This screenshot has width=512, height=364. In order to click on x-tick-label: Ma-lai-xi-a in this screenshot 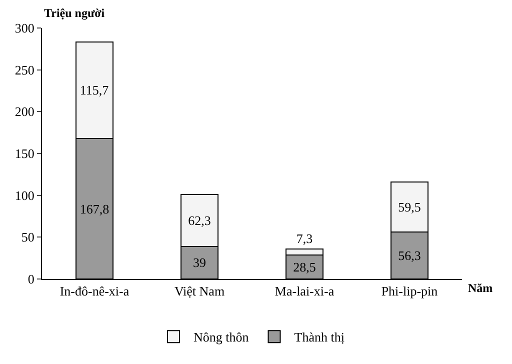, I will do `click(304, 291)`.